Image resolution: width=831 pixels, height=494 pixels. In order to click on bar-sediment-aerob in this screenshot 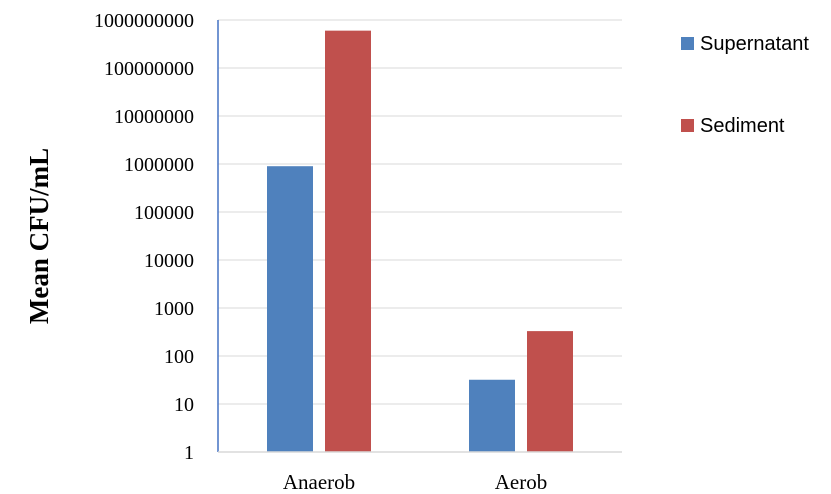, I will do `click(550, 391)`.